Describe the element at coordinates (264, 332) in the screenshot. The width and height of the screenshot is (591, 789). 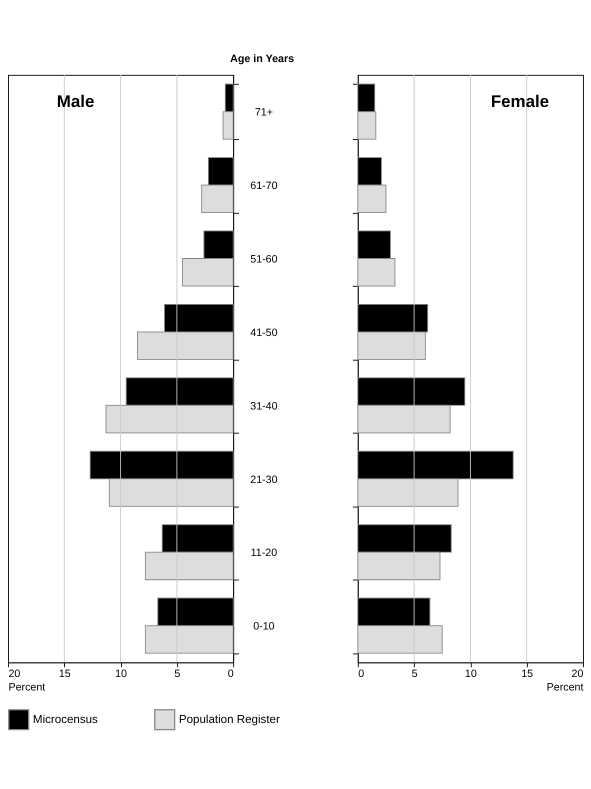
I see `y-tick-label: 41-50` at that location.